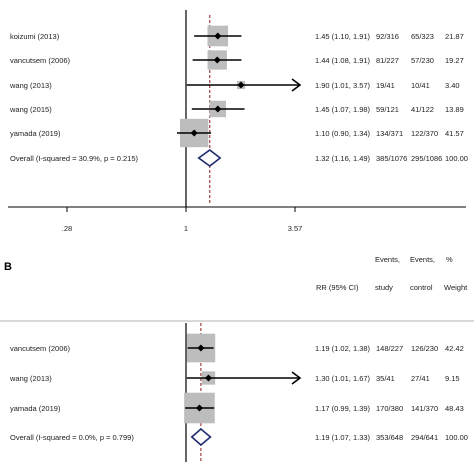 Image resolution: width=474 pixels, height=474 pixels. What do you see at coordinates (343, 36) in the screenshot?
I see `study-rr-ci: 1.45 (1.10, 1.91)` at bounding box center [343, 36].